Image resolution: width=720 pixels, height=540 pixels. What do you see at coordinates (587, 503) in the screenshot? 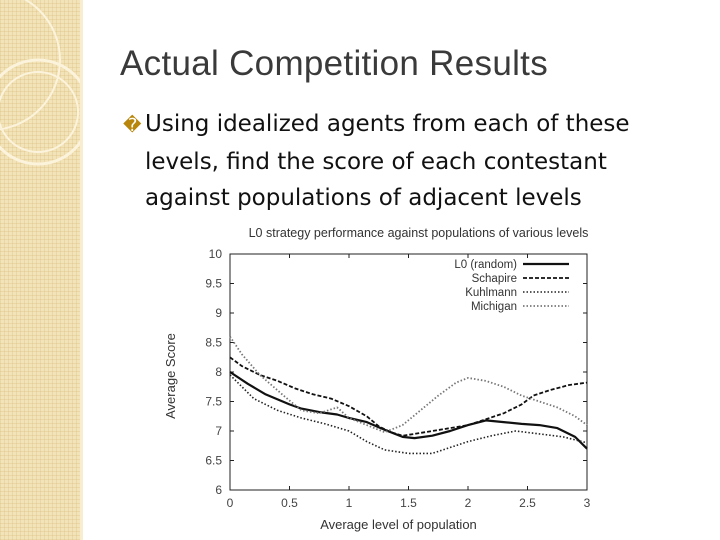
I see `x-tick-label: 3` at bounding box center [587, 503].